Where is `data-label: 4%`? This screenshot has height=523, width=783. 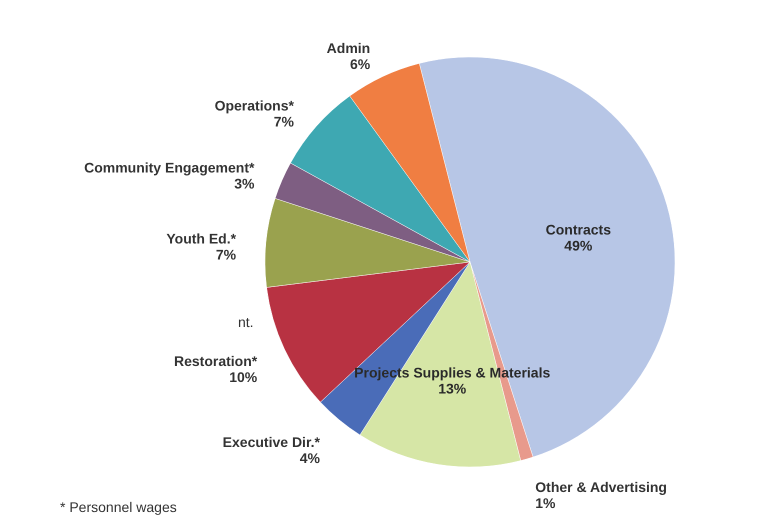 data-label: 4% is located at coordinates (310, 458).